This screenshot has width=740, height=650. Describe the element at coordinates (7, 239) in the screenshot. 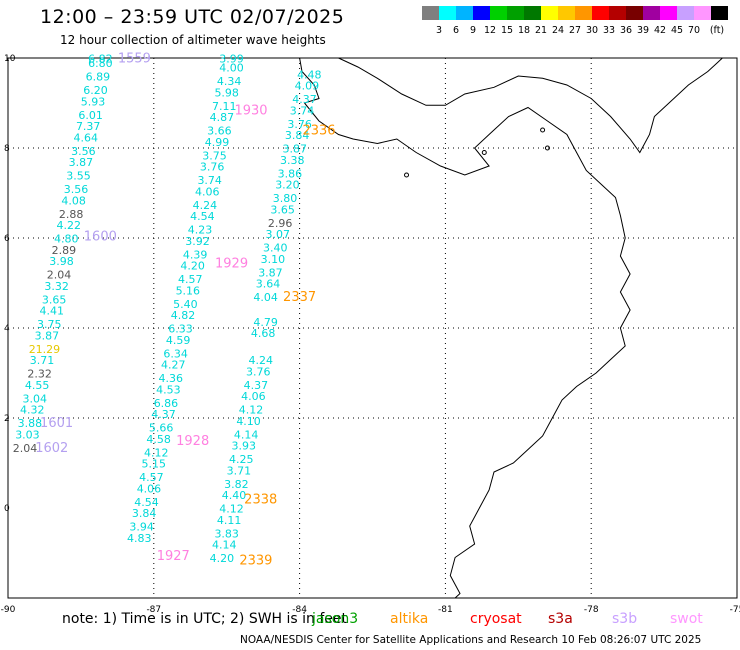

I see `y-tick-label: 6` at that location.